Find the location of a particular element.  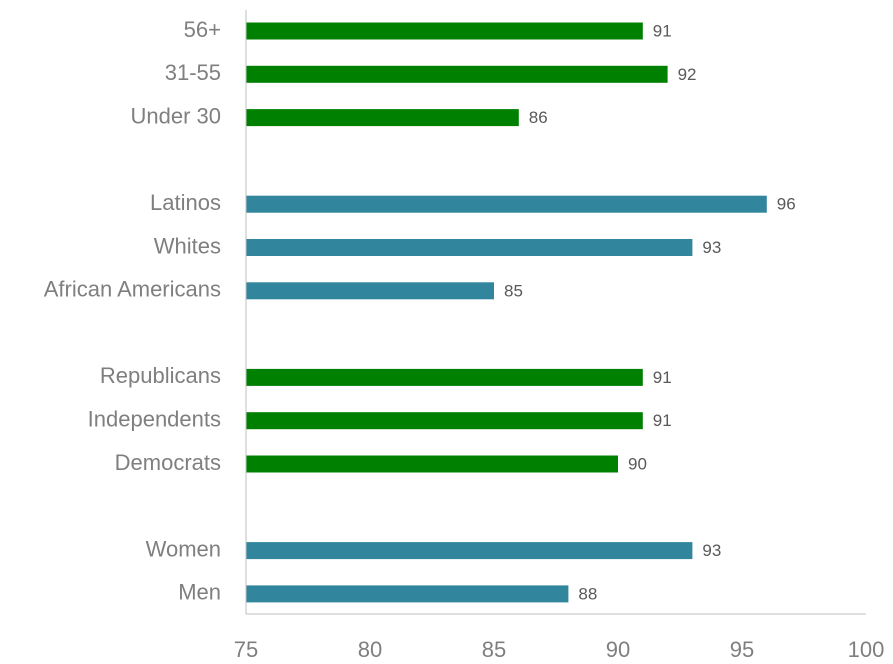

bar-african-americans is located at coordinates (370, 291).